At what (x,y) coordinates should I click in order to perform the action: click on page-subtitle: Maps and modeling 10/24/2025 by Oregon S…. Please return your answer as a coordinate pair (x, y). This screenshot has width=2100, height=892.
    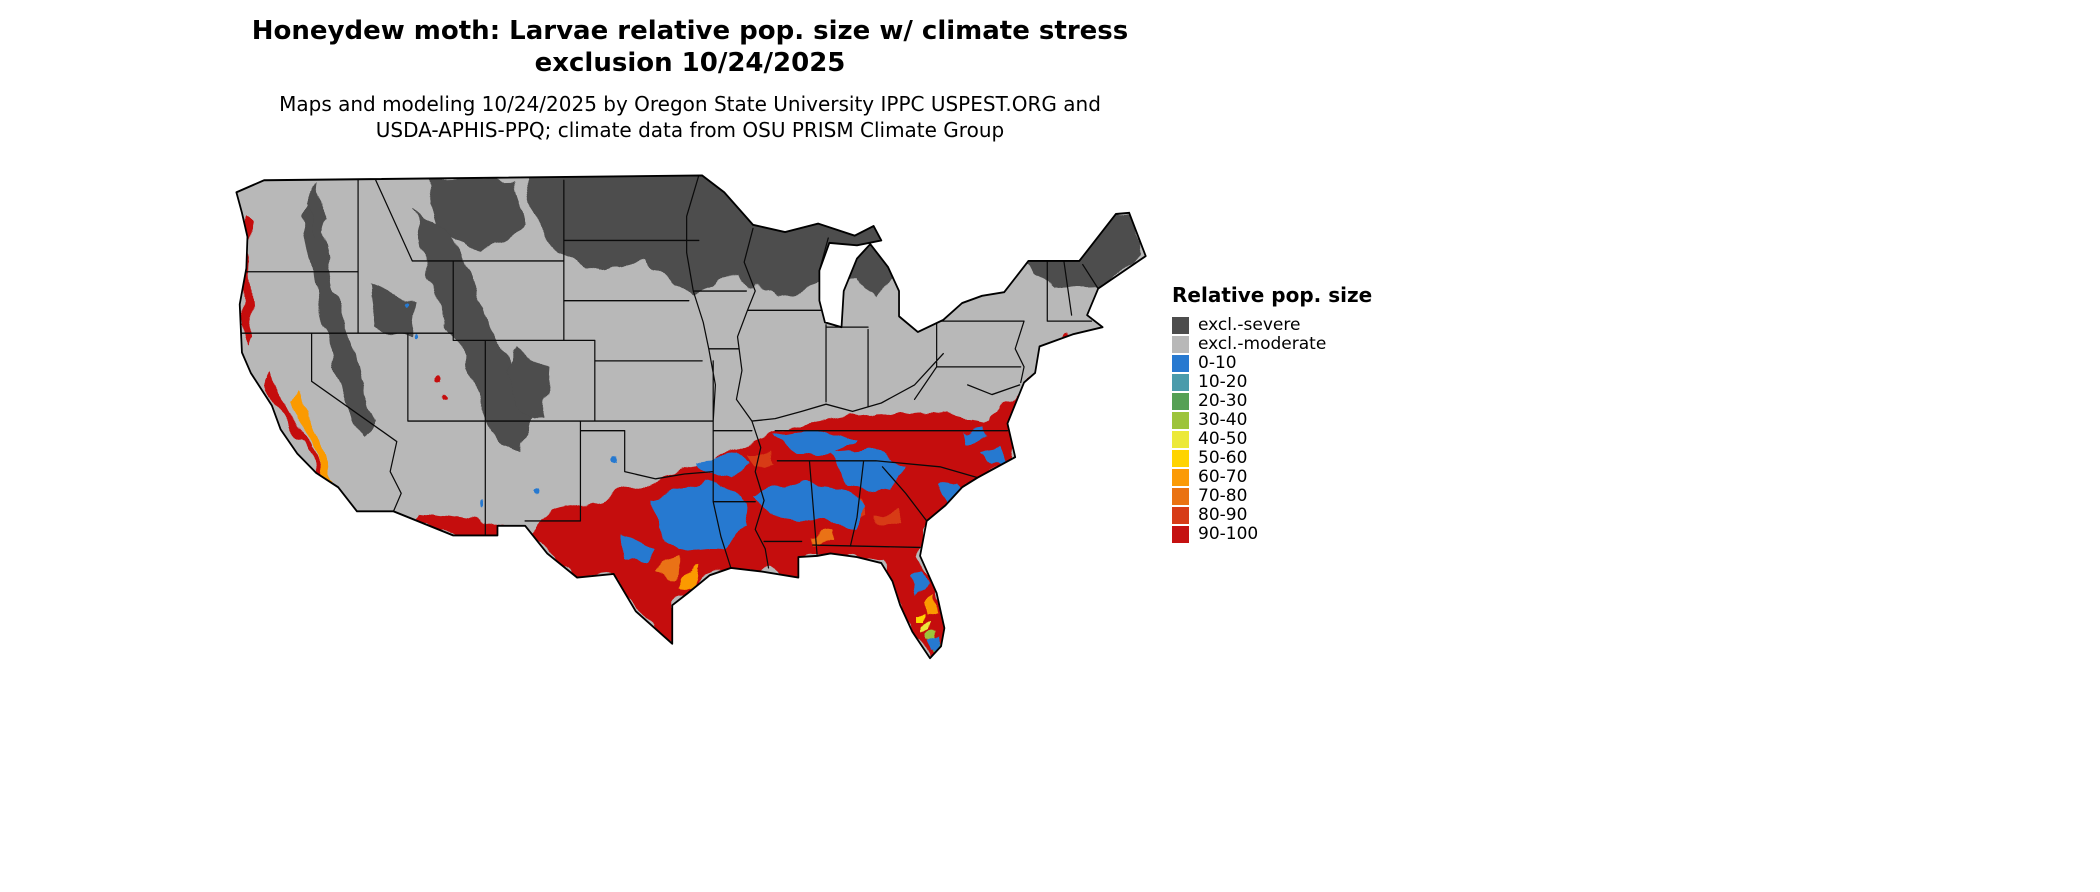
    Looking at the image, I should click on (690, 117).